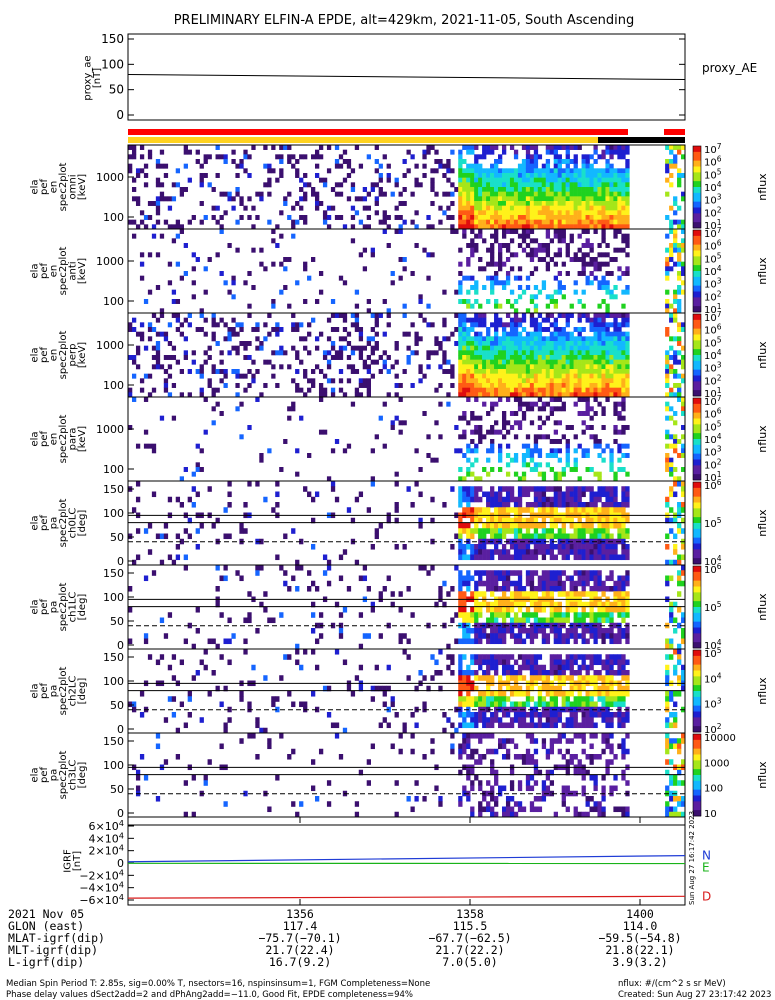 The image size is (775, 1000). What do you see at coordinates (713, 569) in the screenshot?
I see `colorbar-tick-label: 10⁶` at bounding box center [713, 569].